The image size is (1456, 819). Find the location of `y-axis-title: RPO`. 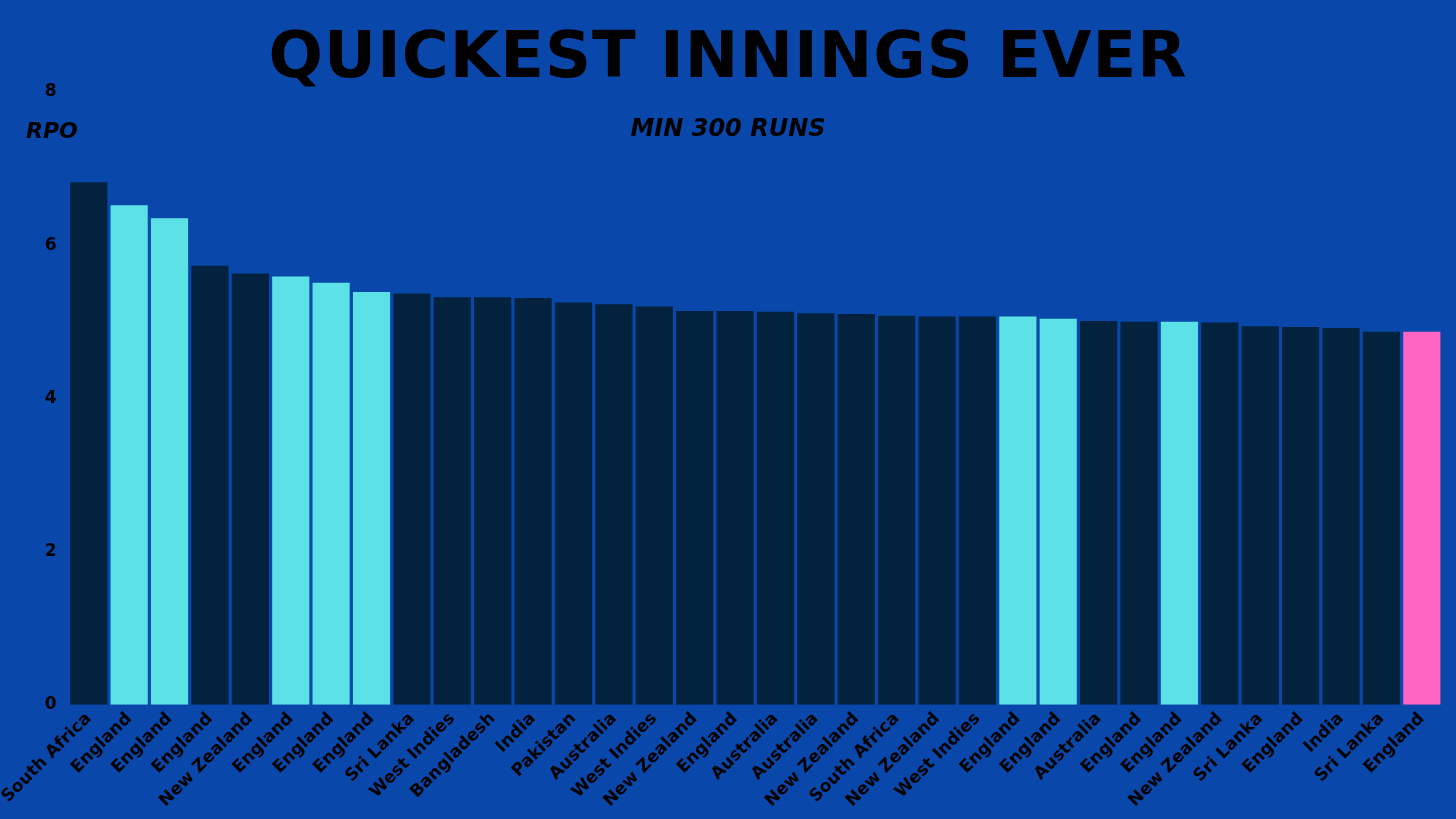

y-axis-title: RPO is located at coordinates (52, 130).